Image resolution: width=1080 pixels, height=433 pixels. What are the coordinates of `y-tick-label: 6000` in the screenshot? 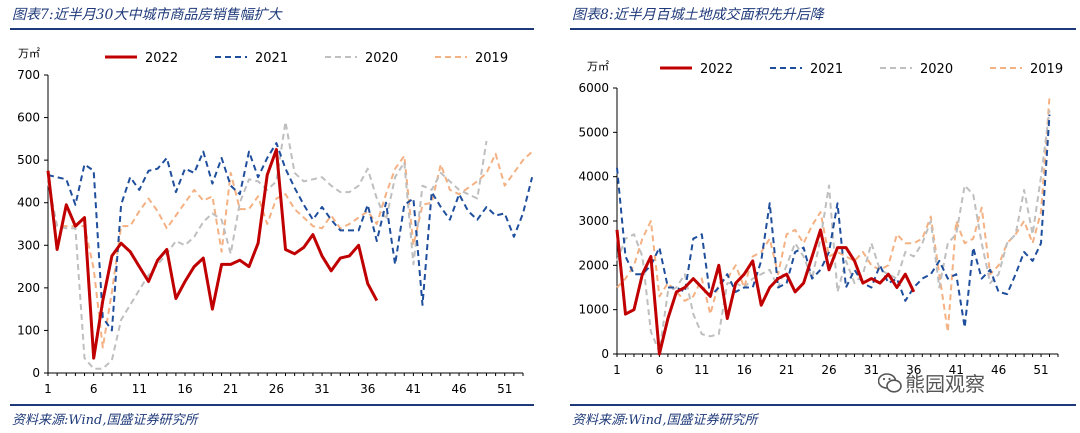 It's located at (593, 88).